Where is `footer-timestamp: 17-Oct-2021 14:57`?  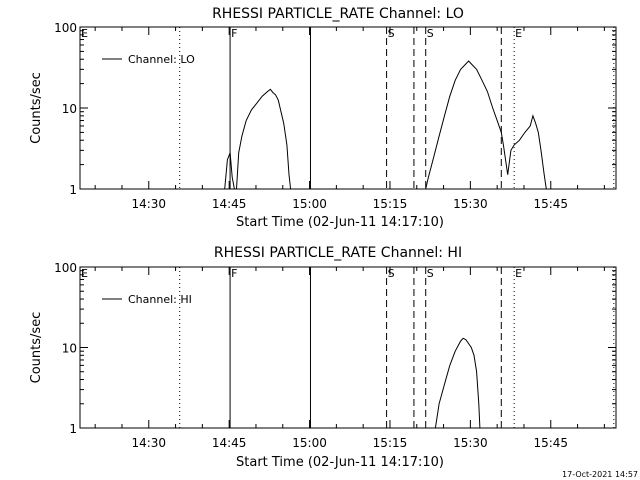 footer-timestamp: 17-Oct-2021 14:57 is located at coordinates (600, 474).